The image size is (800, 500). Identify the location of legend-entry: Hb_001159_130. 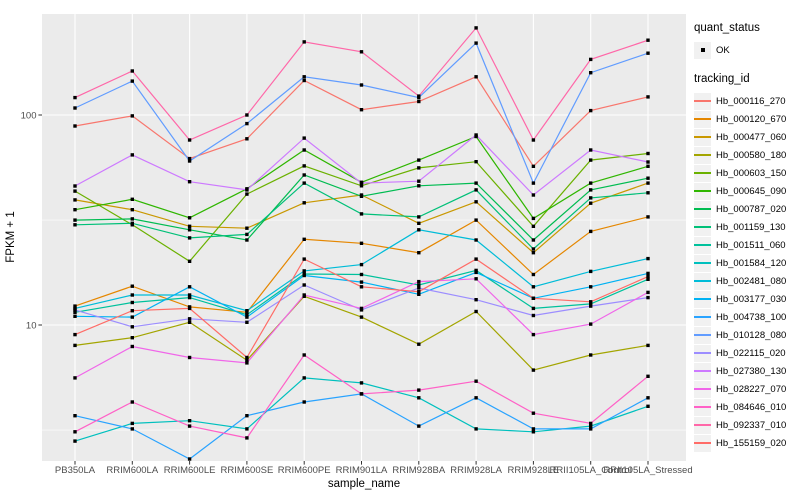
(747, 227).